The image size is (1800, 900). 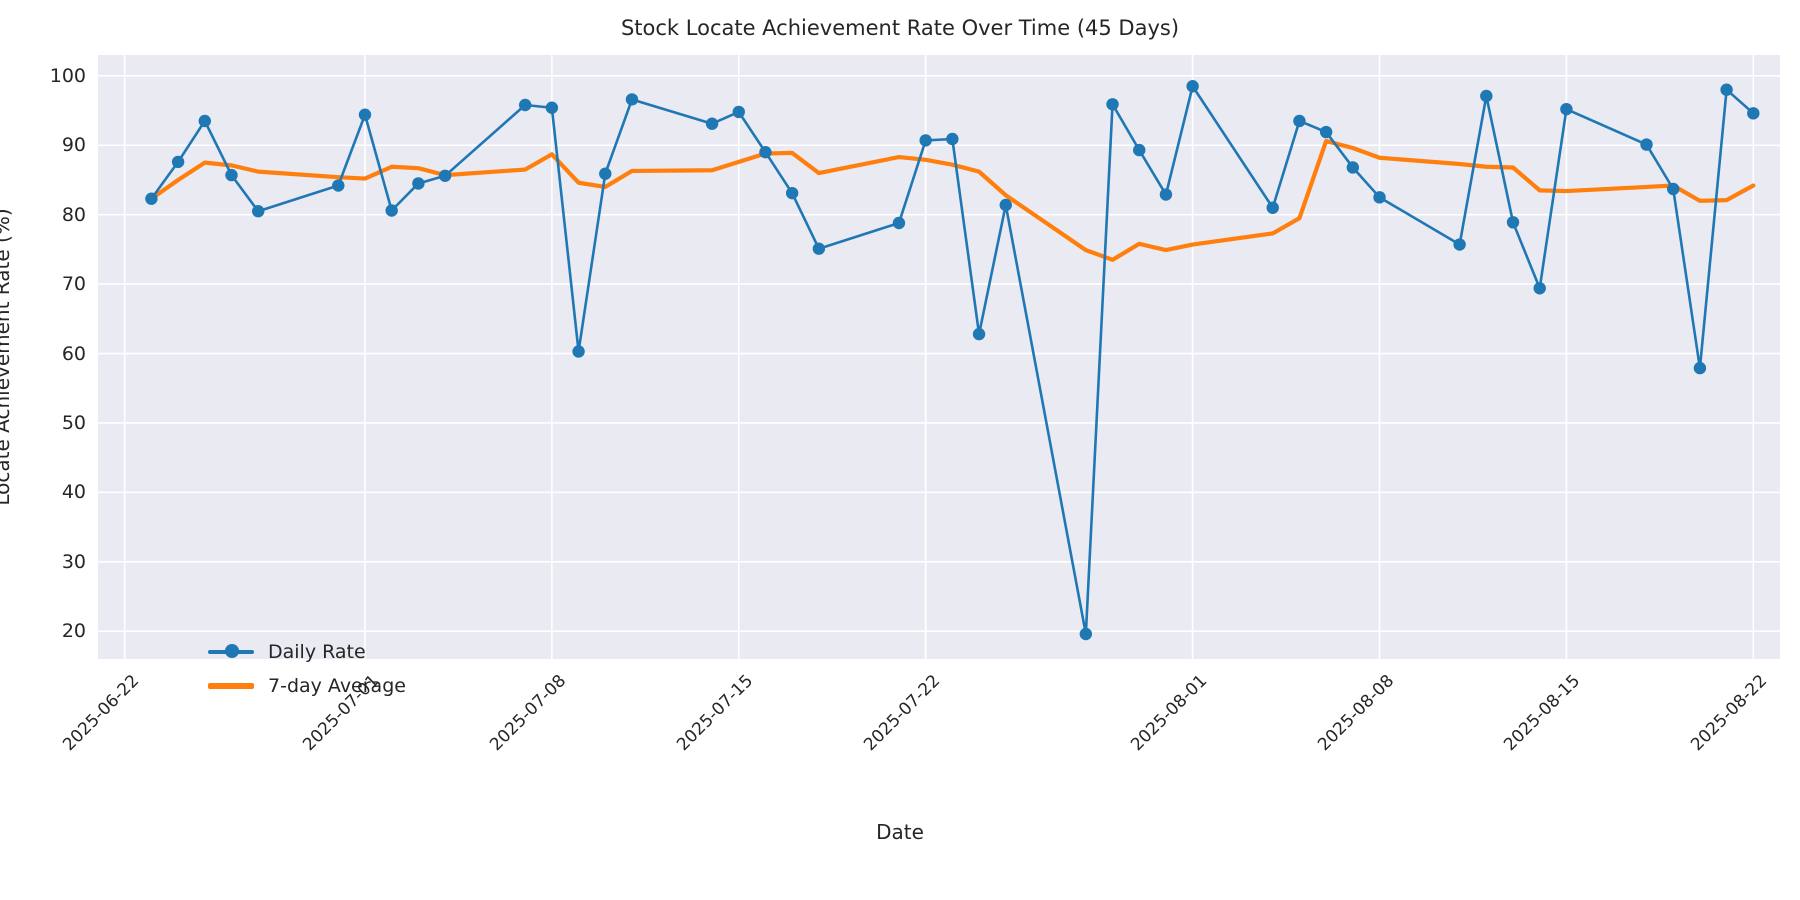 What do you see at coordinates (337, 686) in the screenshot?
I see `legend-label-average: 7-day Average` at bounding box center [337, 686].